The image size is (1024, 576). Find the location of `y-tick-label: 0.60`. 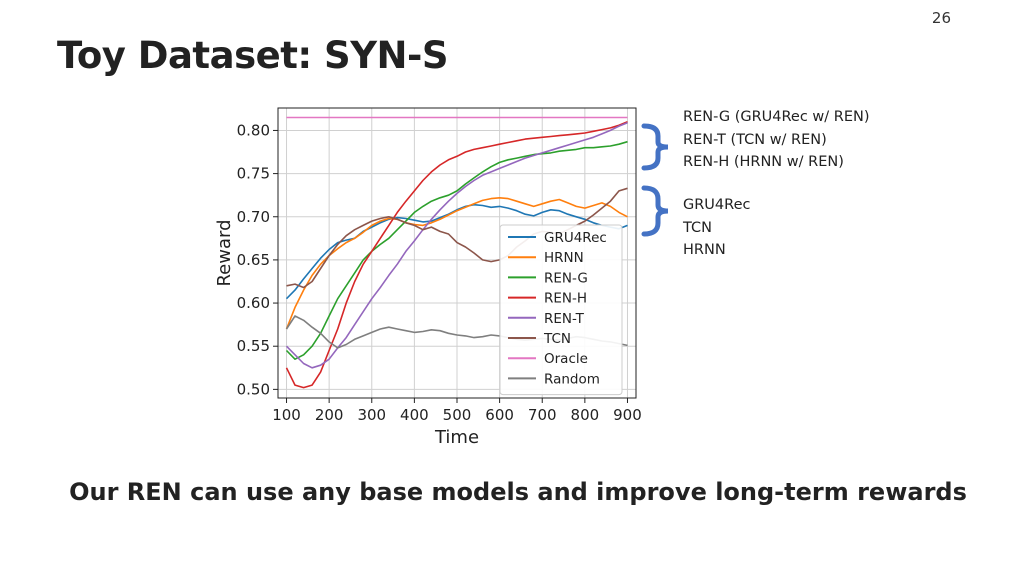

y-tick-label: 0.60 is located at coordinates (253, 303).